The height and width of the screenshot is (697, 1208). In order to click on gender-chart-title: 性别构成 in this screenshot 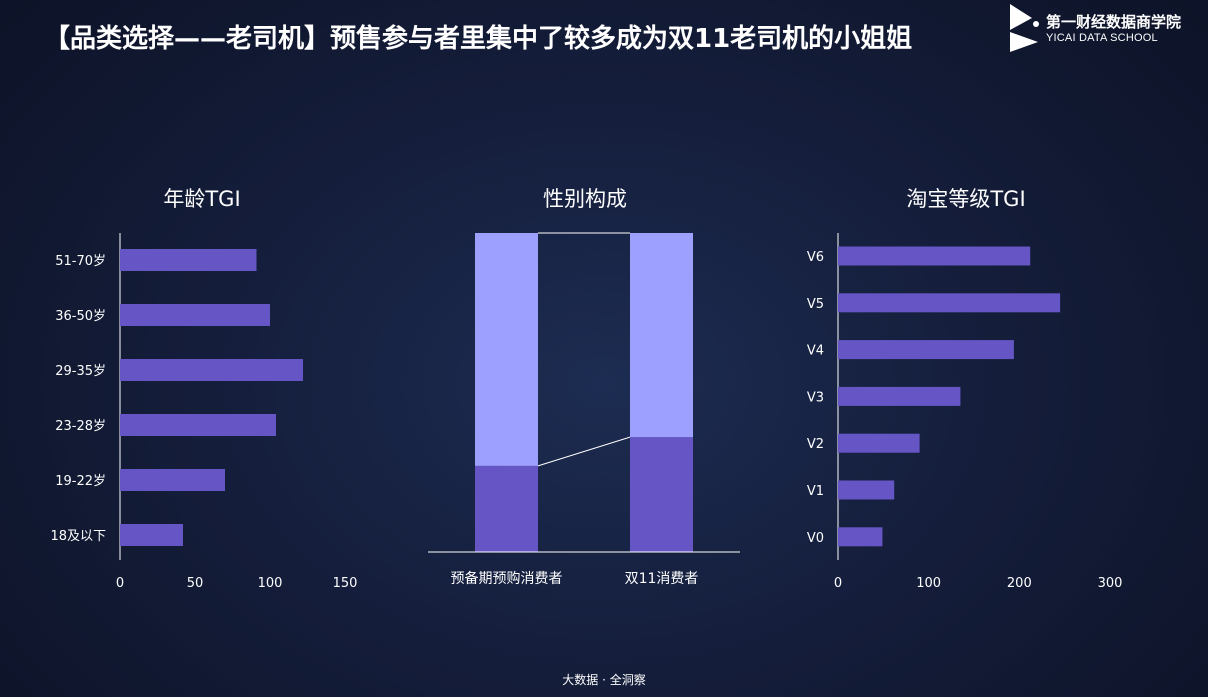, I will do `click(585, 199)`.